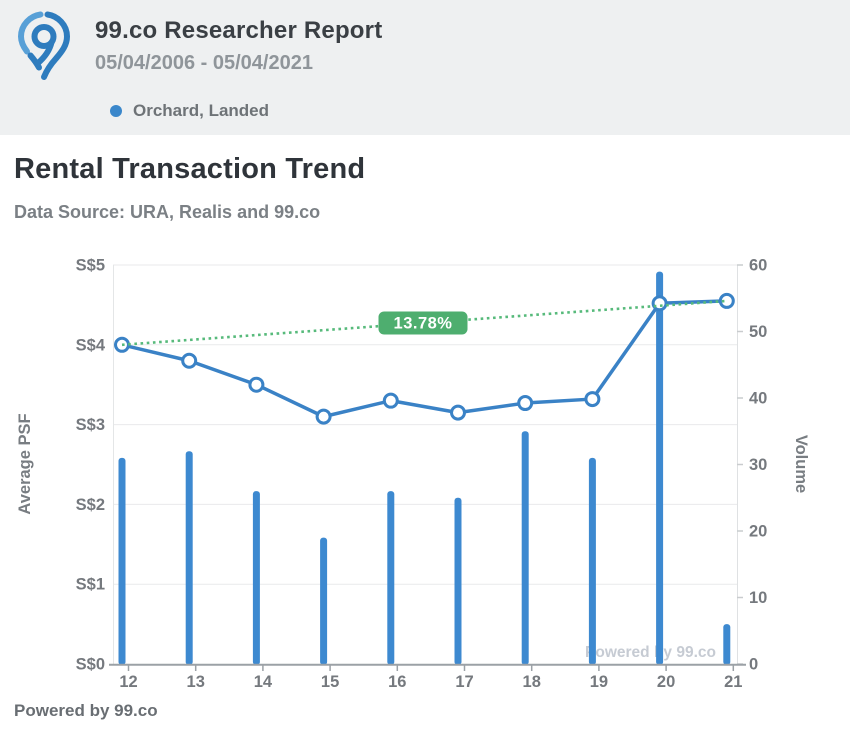 The width and height of the screenshot is (850, 739). What do you see at coordinates (532, 682) in the screenshot?
I see `x-axis-tick-label: 18` at bounding box center [532, 682].